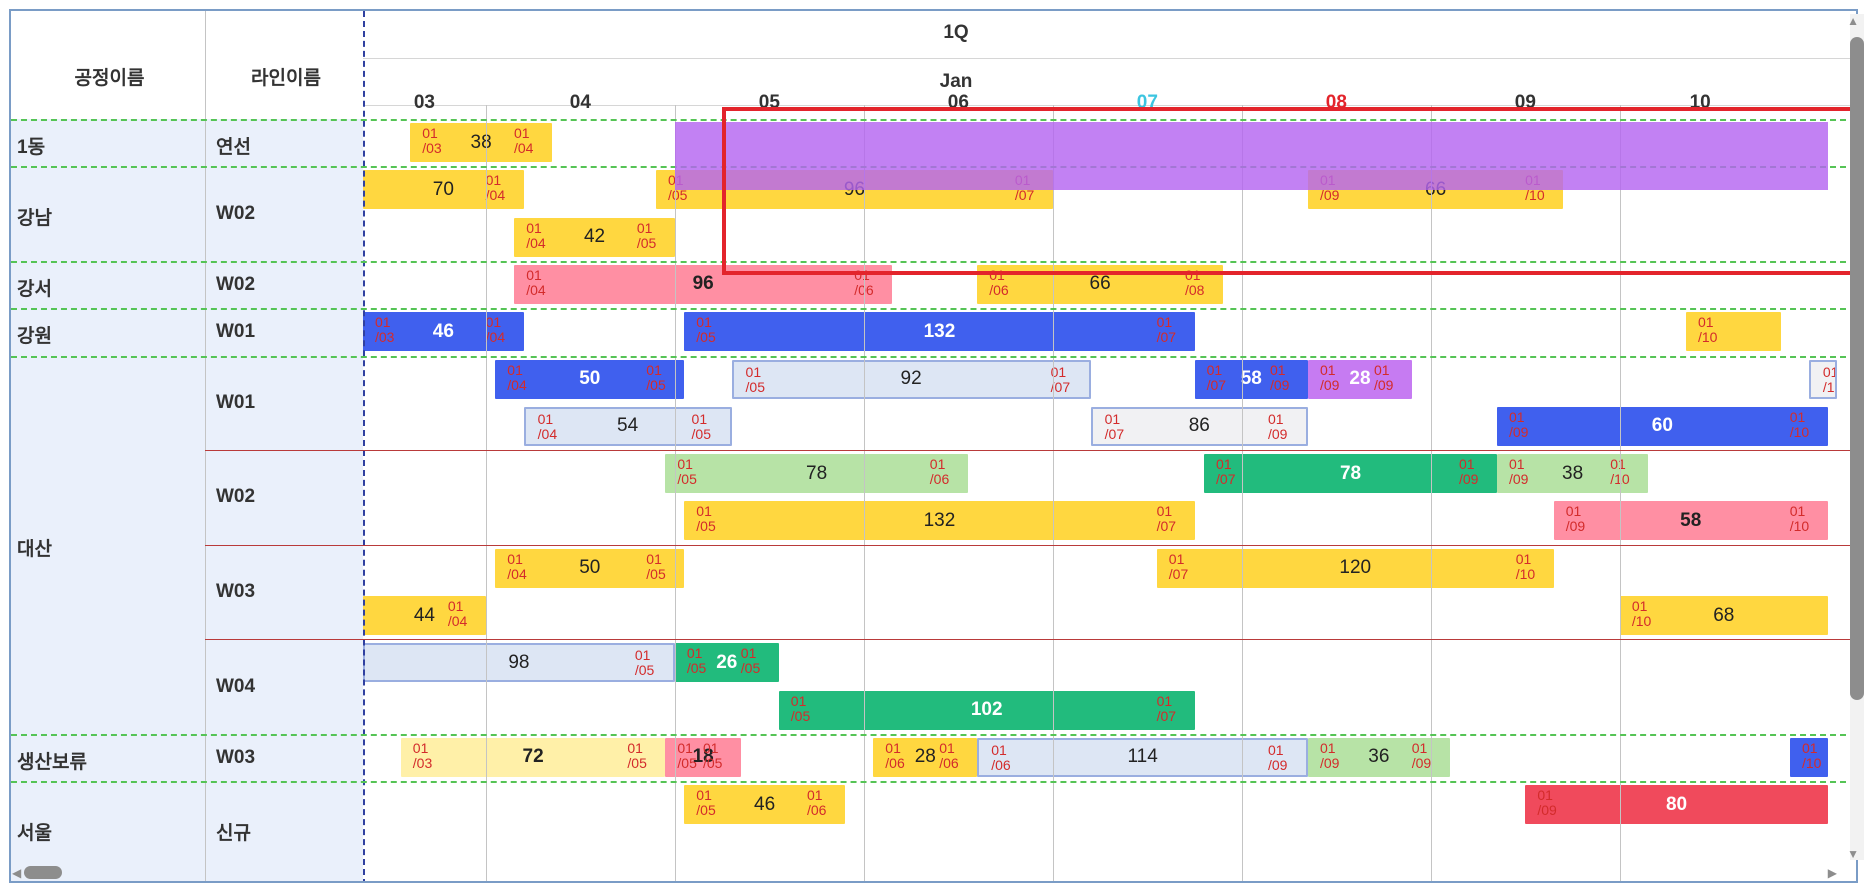 Image resolution: width=1867 pixels, height=887 pixels. I want to click on gantt-bar: 80 01/09, so click(1676, 805).